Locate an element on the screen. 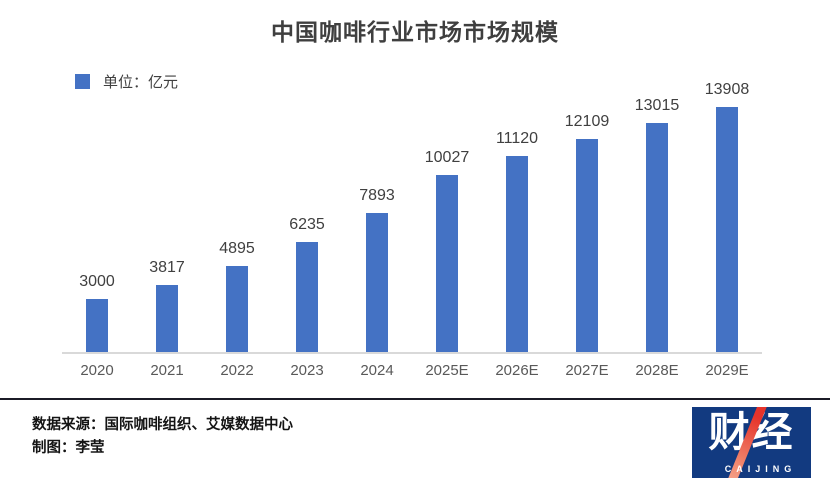  x-axis-label: 2020 is located at coordinates (97, 370).